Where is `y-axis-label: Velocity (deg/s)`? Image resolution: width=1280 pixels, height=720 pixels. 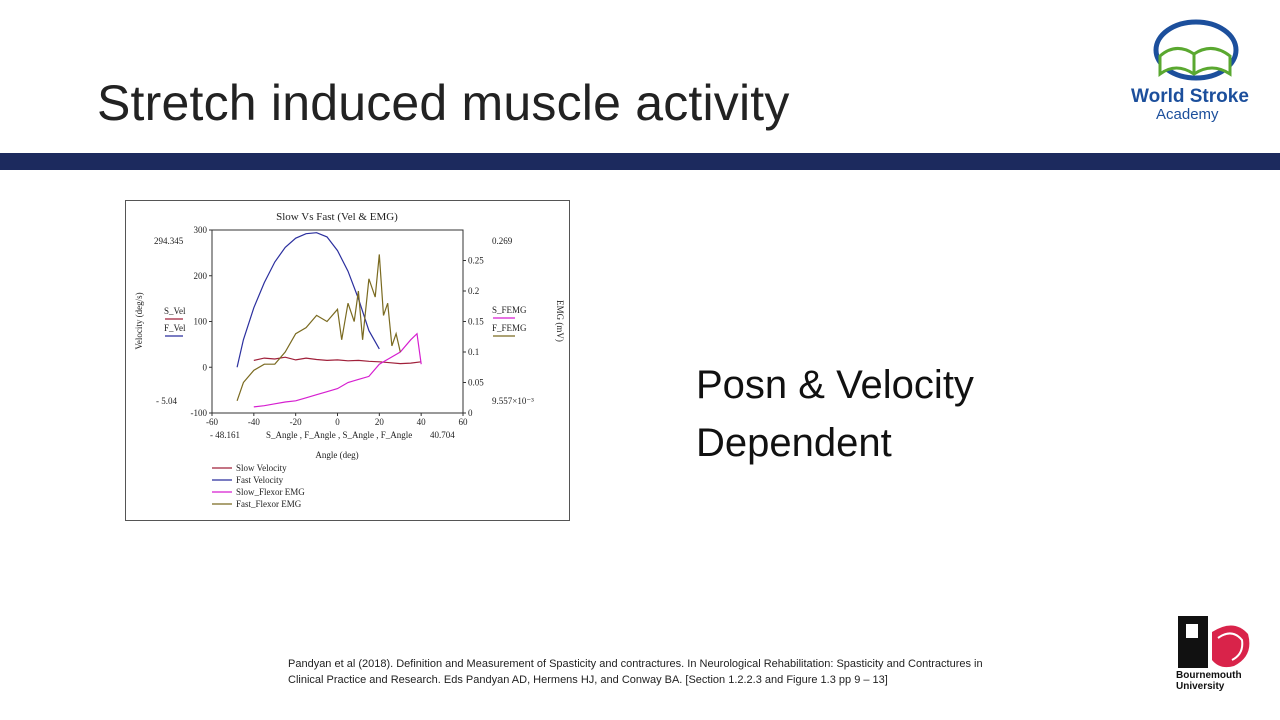
y-axis-label: Velocity (deg/s) is located at coordinates (139, 320).